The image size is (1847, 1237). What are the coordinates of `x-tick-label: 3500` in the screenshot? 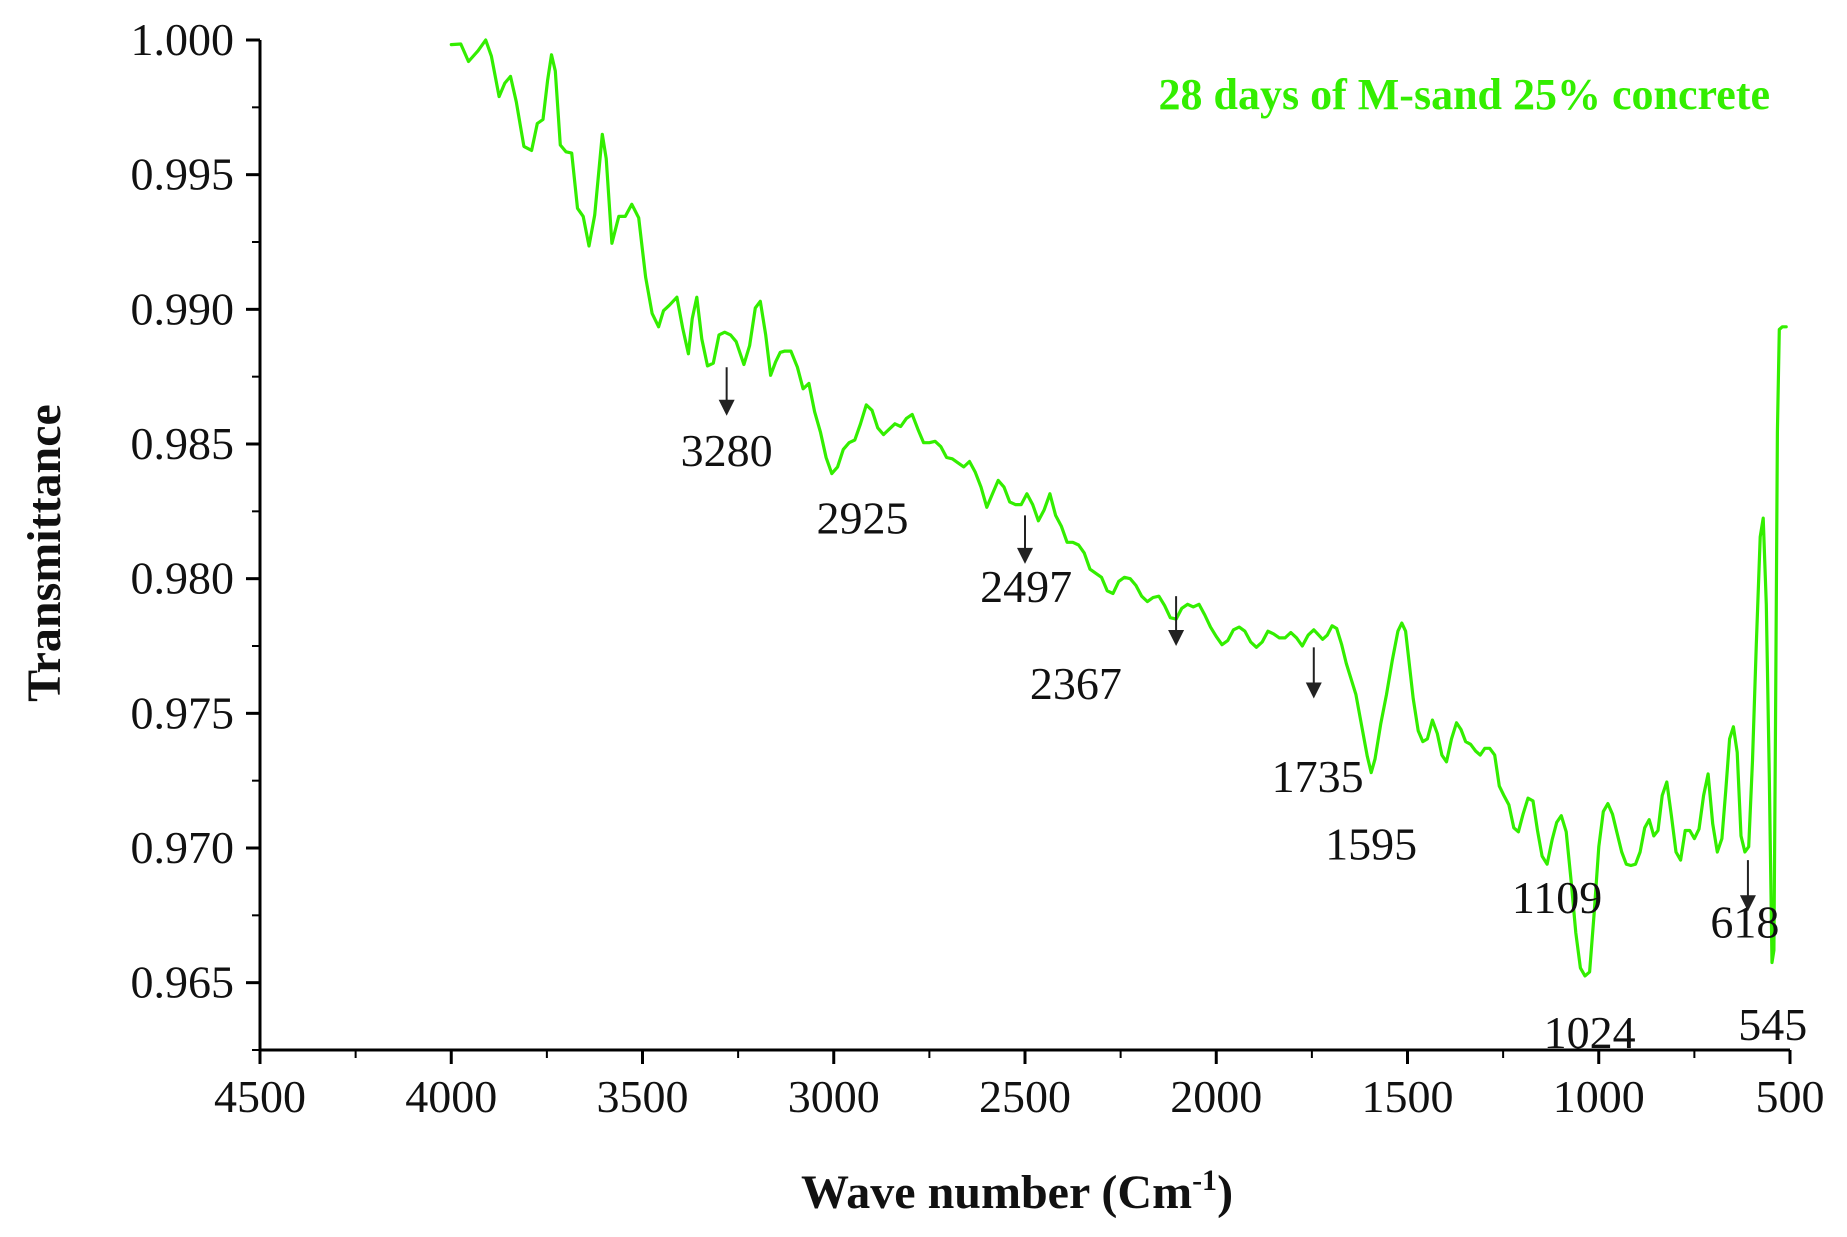 It's located at (643, 1096).